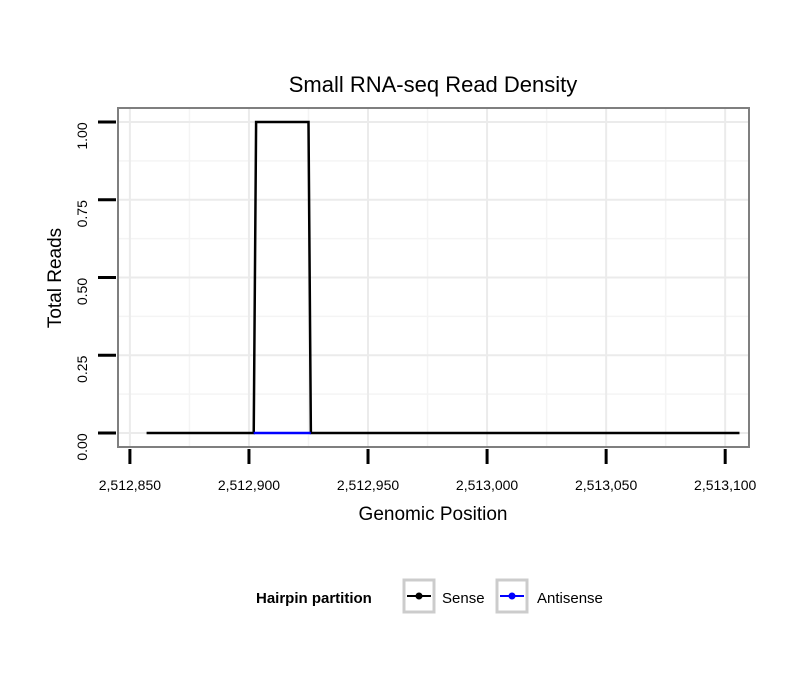 The width and height of the screenshot is (810, 690). What do you see at coordinates (570, 598) in the screenshot?
I see `legend-label-antisense: Antisense` at bounding box center [570, 598].